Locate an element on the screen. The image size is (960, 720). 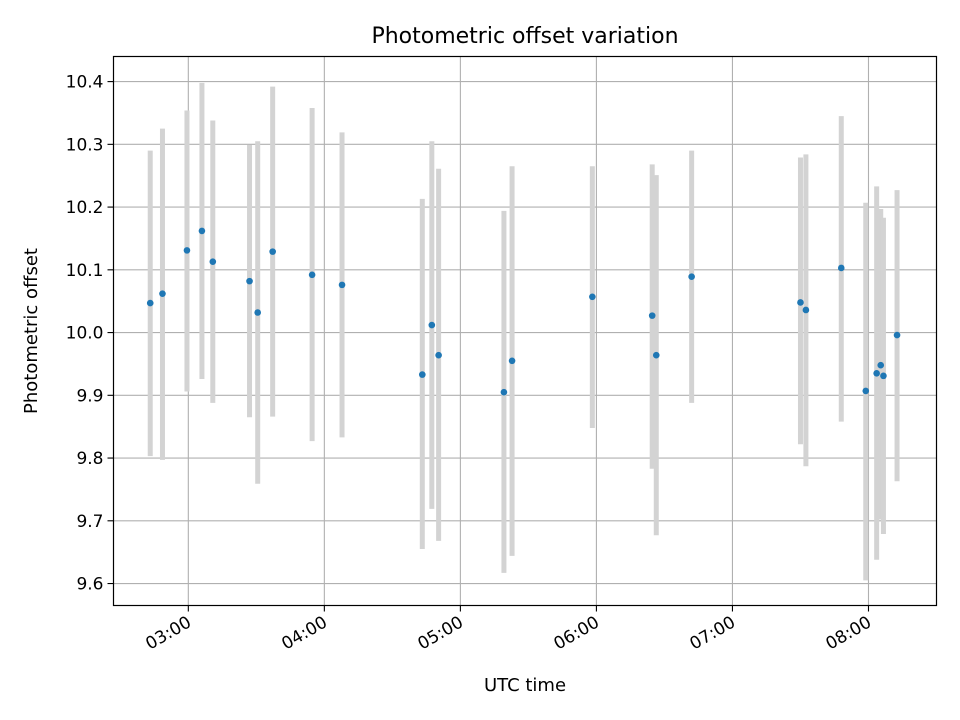
x-tick-label: 07:00 is located at coordinates (713, 634).